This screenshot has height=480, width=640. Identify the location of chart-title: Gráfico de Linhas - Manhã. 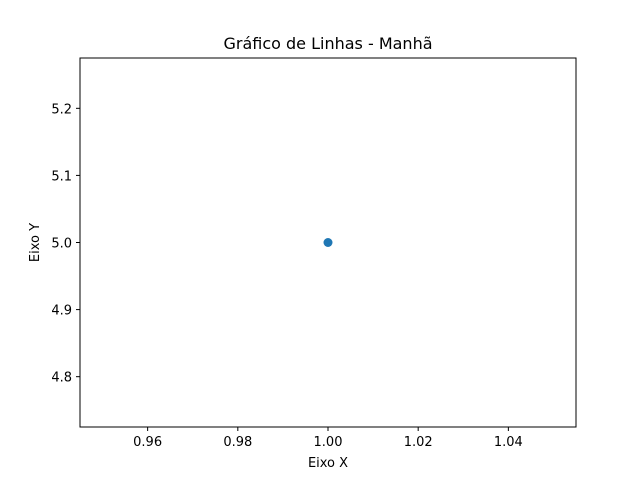
(327, 43).